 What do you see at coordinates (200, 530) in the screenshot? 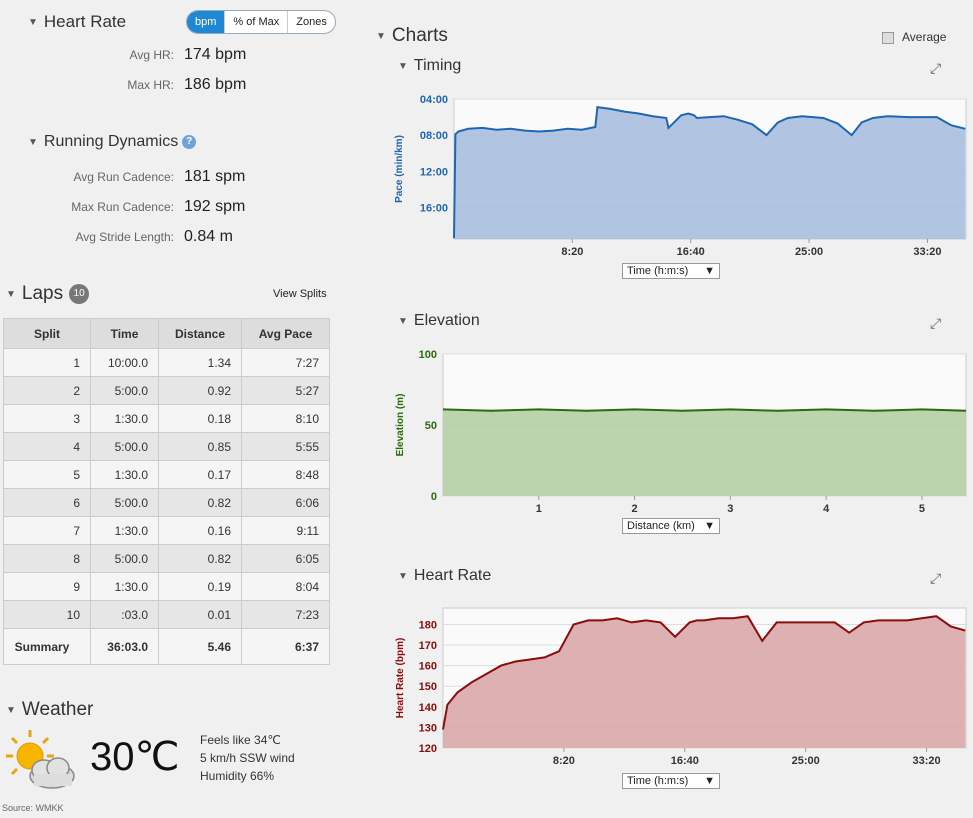
I see `lap-cell-distance: 0.16` at bounding box center [200, 530].